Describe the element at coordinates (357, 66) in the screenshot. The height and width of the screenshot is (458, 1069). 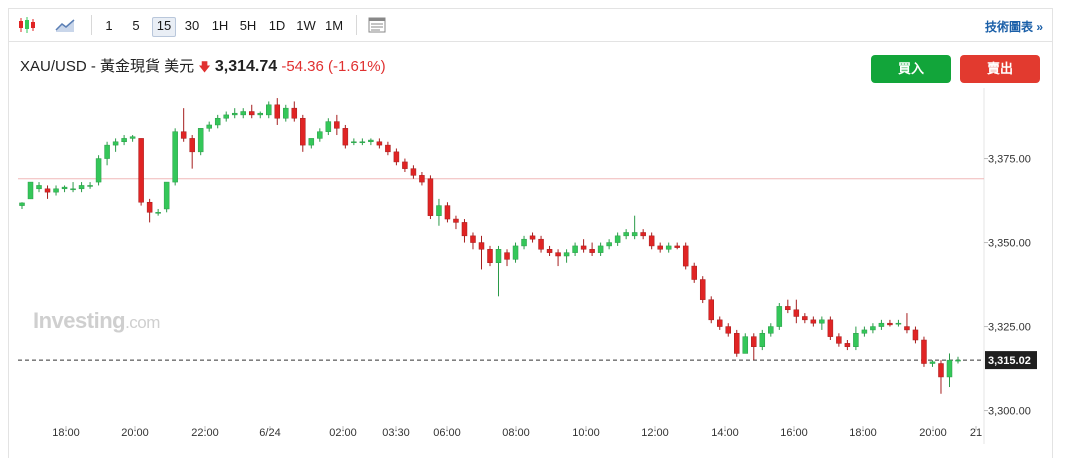
I see `price-change-percent: (-1.61%)` at that location.